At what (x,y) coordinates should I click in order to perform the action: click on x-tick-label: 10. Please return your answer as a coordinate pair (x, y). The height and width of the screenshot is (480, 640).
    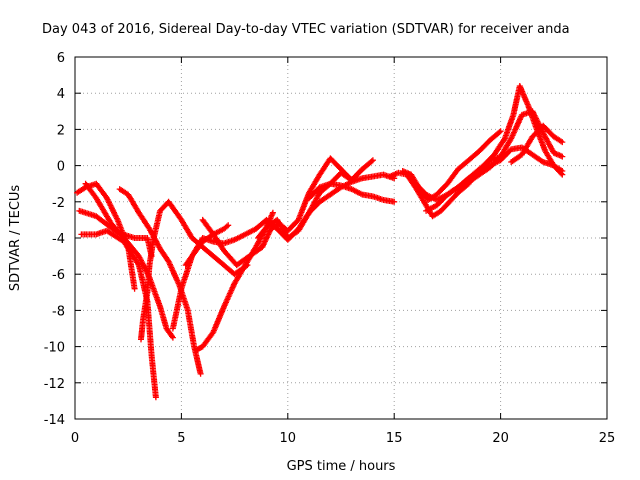
    Looking at the image, I should click on (288, 438).